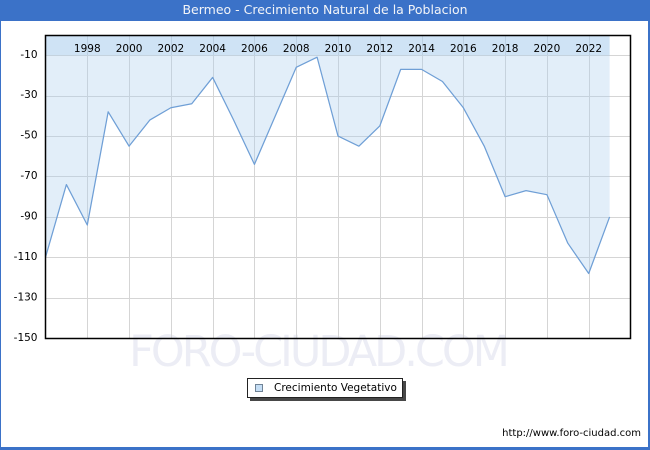  What do you see at coordinates (505, 49) in the screenshot?
I see `x-tick-label: 2018` at bounding box center [505, 49].